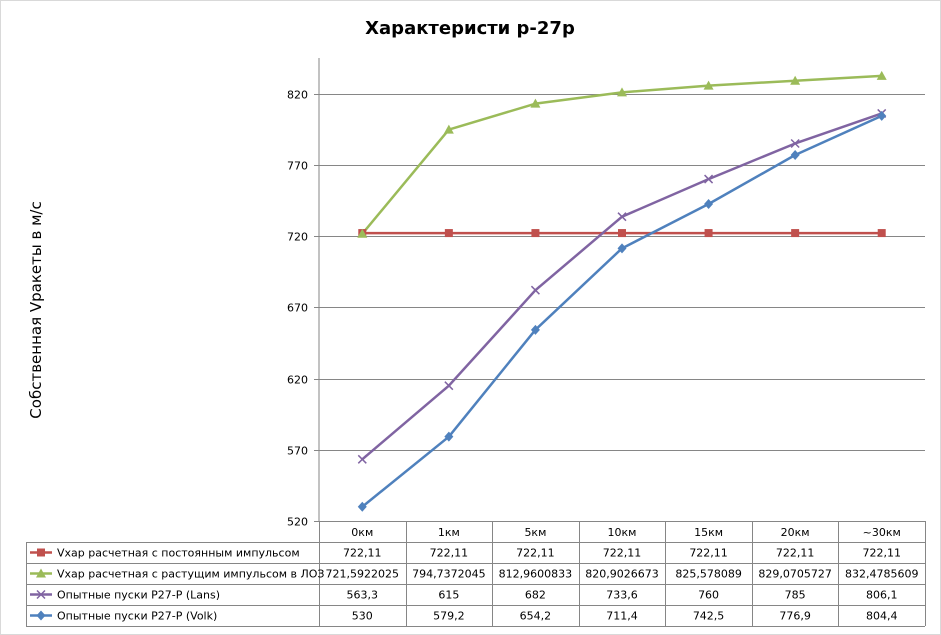  What do you see at coordinates (535, 595) in the screenshot?
I see `data-cell: 682` at bounding box center [535, 595].